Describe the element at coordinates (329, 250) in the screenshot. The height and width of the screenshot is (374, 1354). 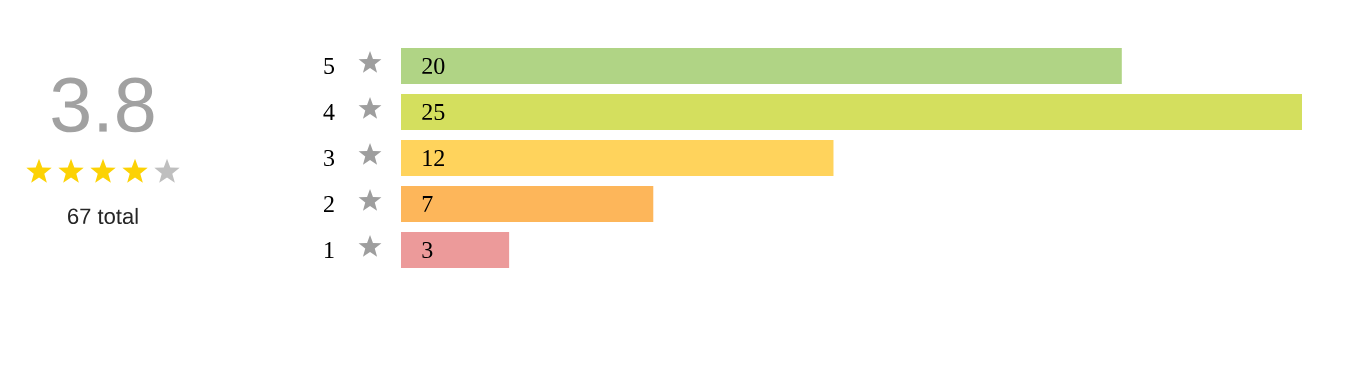
I see `y-tick-label: 1` at that location.